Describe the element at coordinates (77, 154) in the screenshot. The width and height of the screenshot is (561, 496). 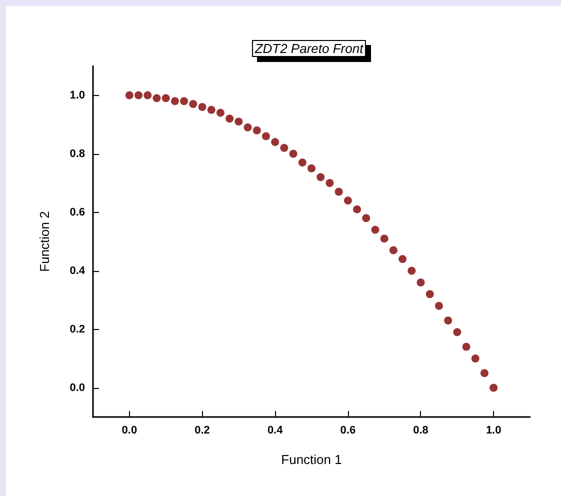
I see `y-tick-label: 0.8` at that location.